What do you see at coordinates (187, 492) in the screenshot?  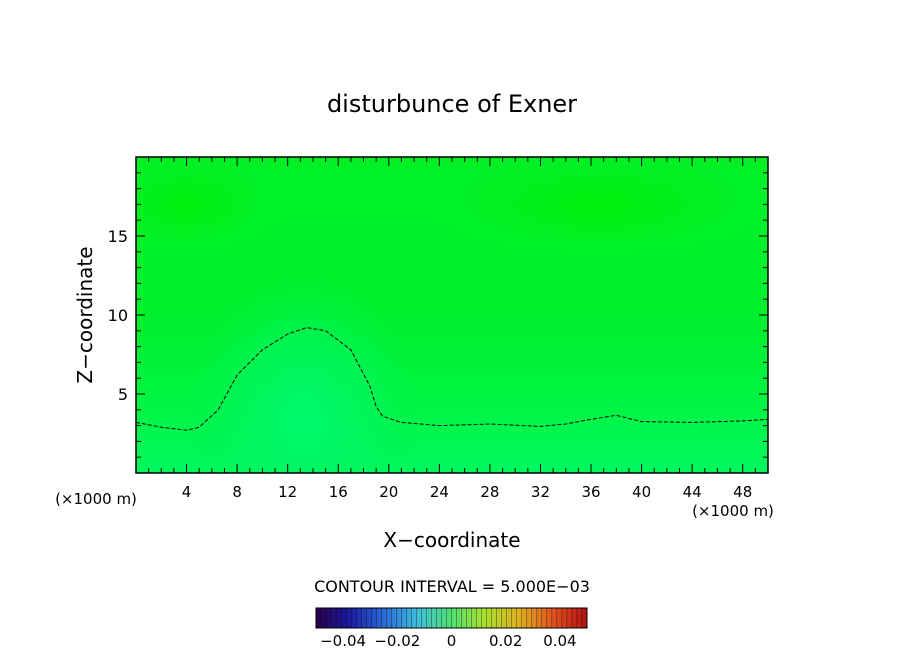 I see `x-tick-label: 4` at bounding box center [187, 492].